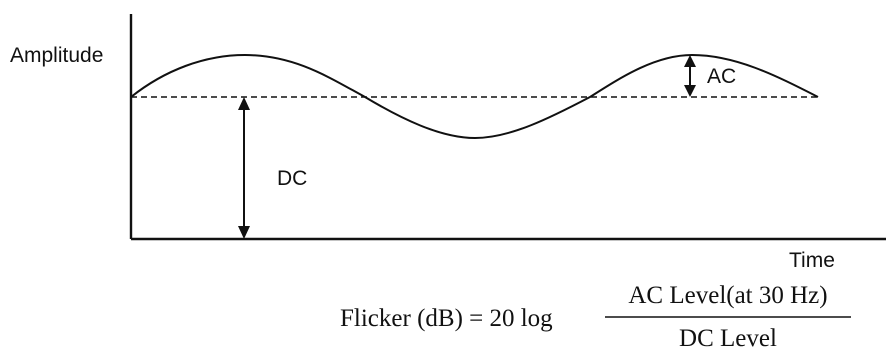 This screenshot has height=352, width=888. I want to click on dc-arrow, so click(244, 168).